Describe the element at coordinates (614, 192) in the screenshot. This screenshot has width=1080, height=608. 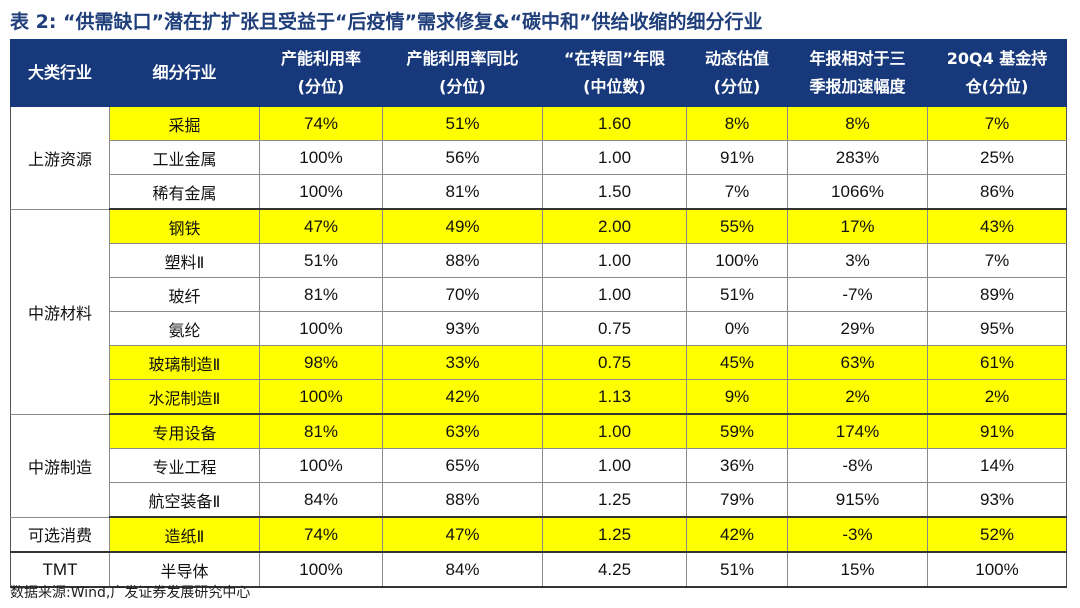
I see `value-cell: 1.50` at that location.